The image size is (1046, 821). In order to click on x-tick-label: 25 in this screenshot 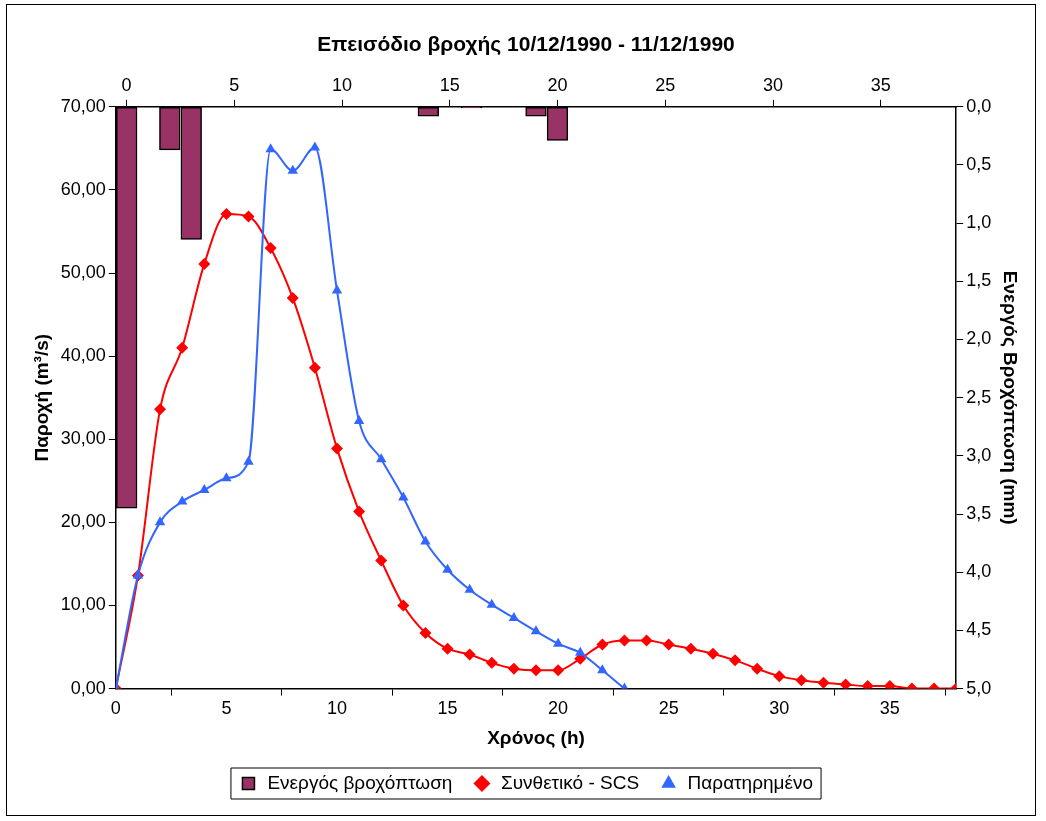, I will do `click(668, 708)`.